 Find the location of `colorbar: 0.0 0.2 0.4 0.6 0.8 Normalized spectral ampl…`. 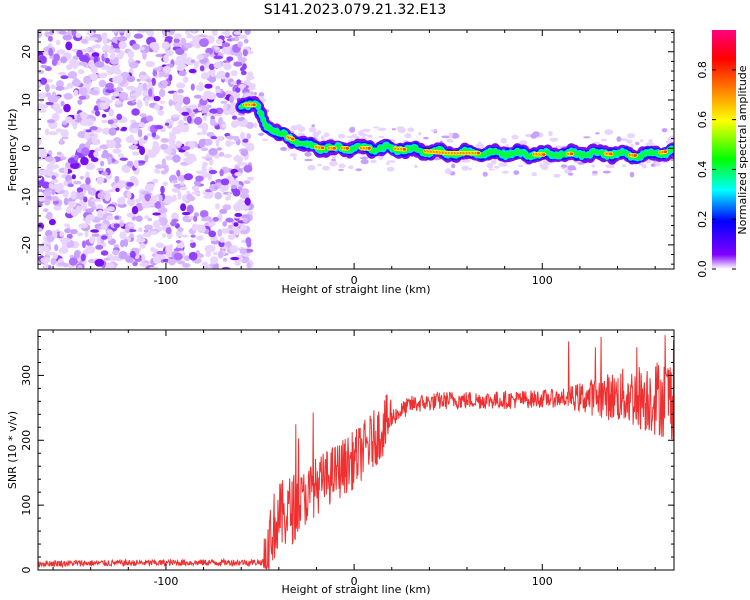

colorbar: 0.0 0.2 0.4 0.6 0.8 Normalized spectral ampl… is located at coordinates (722, 154).